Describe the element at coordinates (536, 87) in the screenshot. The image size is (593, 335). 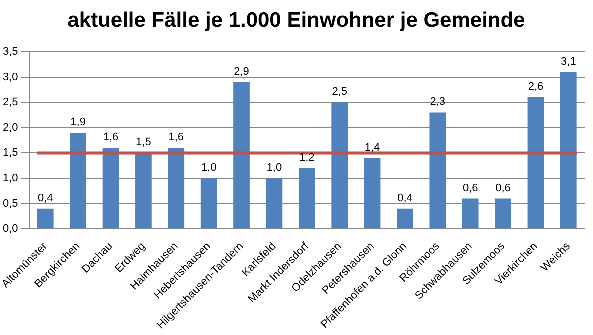
I see `data-label: 2,6` at that location.